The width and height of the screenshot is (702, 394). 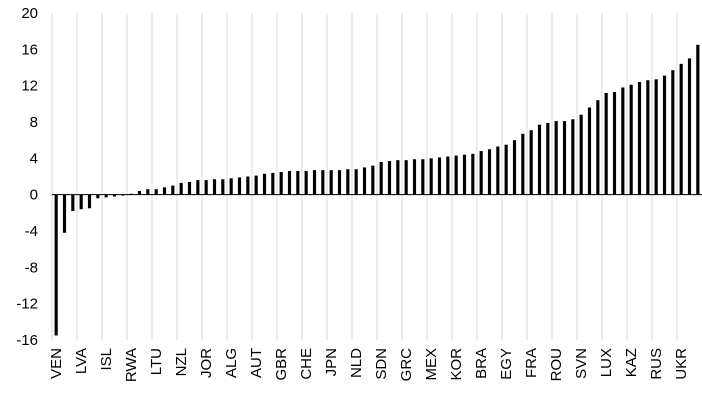 I want to click on x-tick-label: UKR, so click(x=681, y=364).